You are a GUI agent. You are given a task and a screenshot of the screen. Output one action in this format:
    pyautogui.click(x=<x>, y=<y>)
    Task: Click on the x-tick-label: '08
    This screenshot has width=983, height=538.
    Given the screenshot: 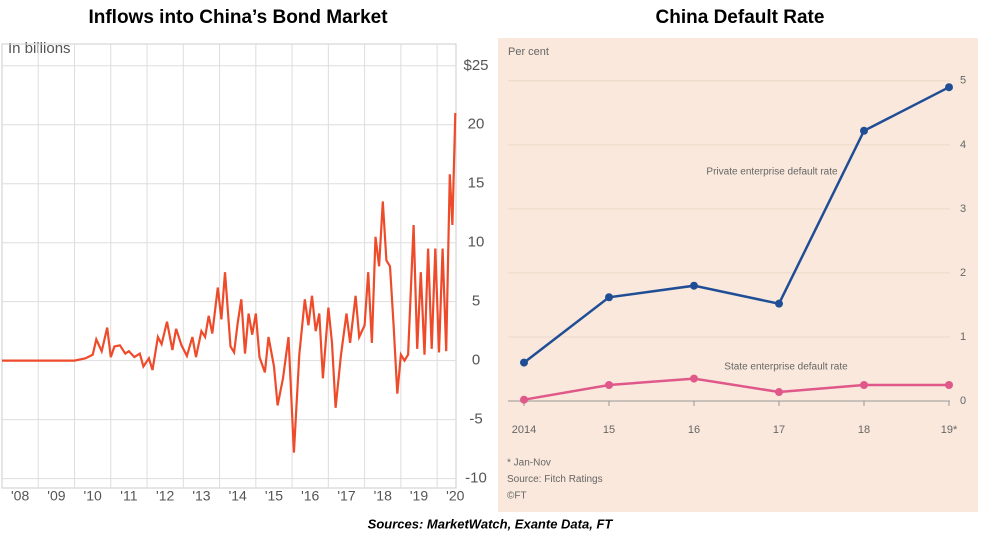 What is the action you would take?
    pyautogui.click(x=20, y=496)
    